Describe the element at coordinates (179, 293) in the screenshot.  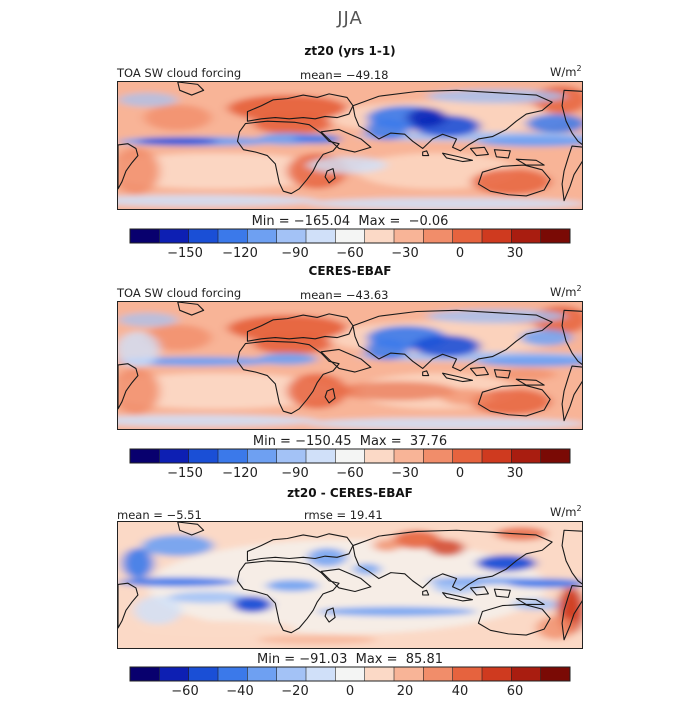
I see `panel-2-variable-label: TOA SW cloud forcing` at that location.